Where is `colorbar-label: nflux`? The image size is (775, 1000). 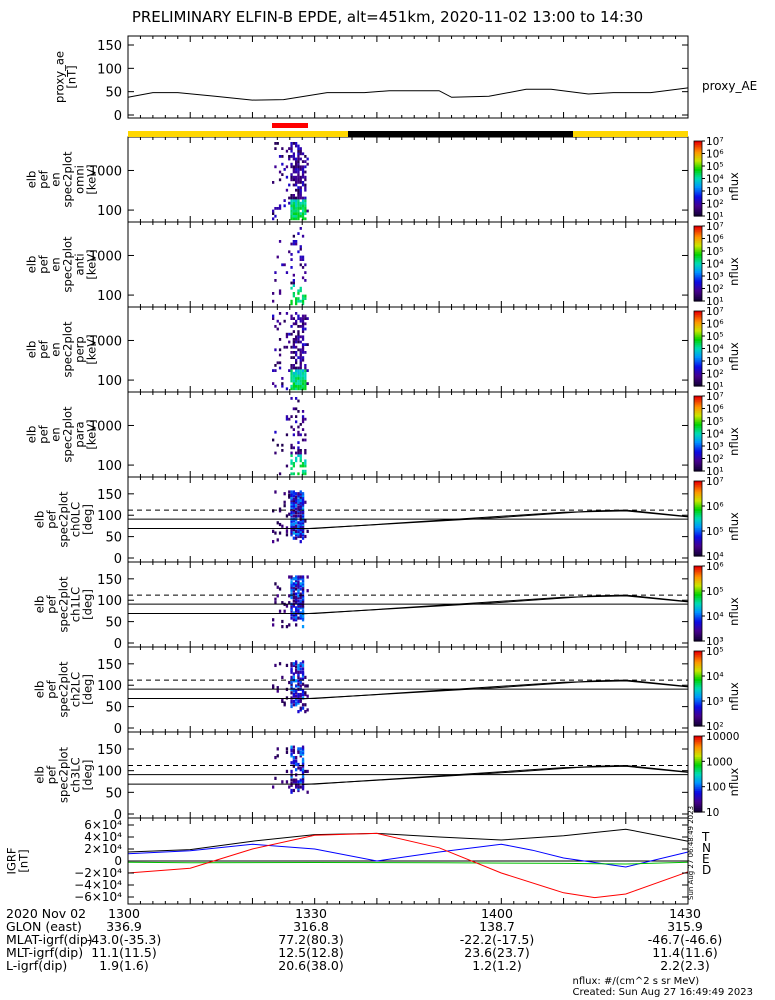 colorbar-label: nflux is located at coordinates (734, 526).